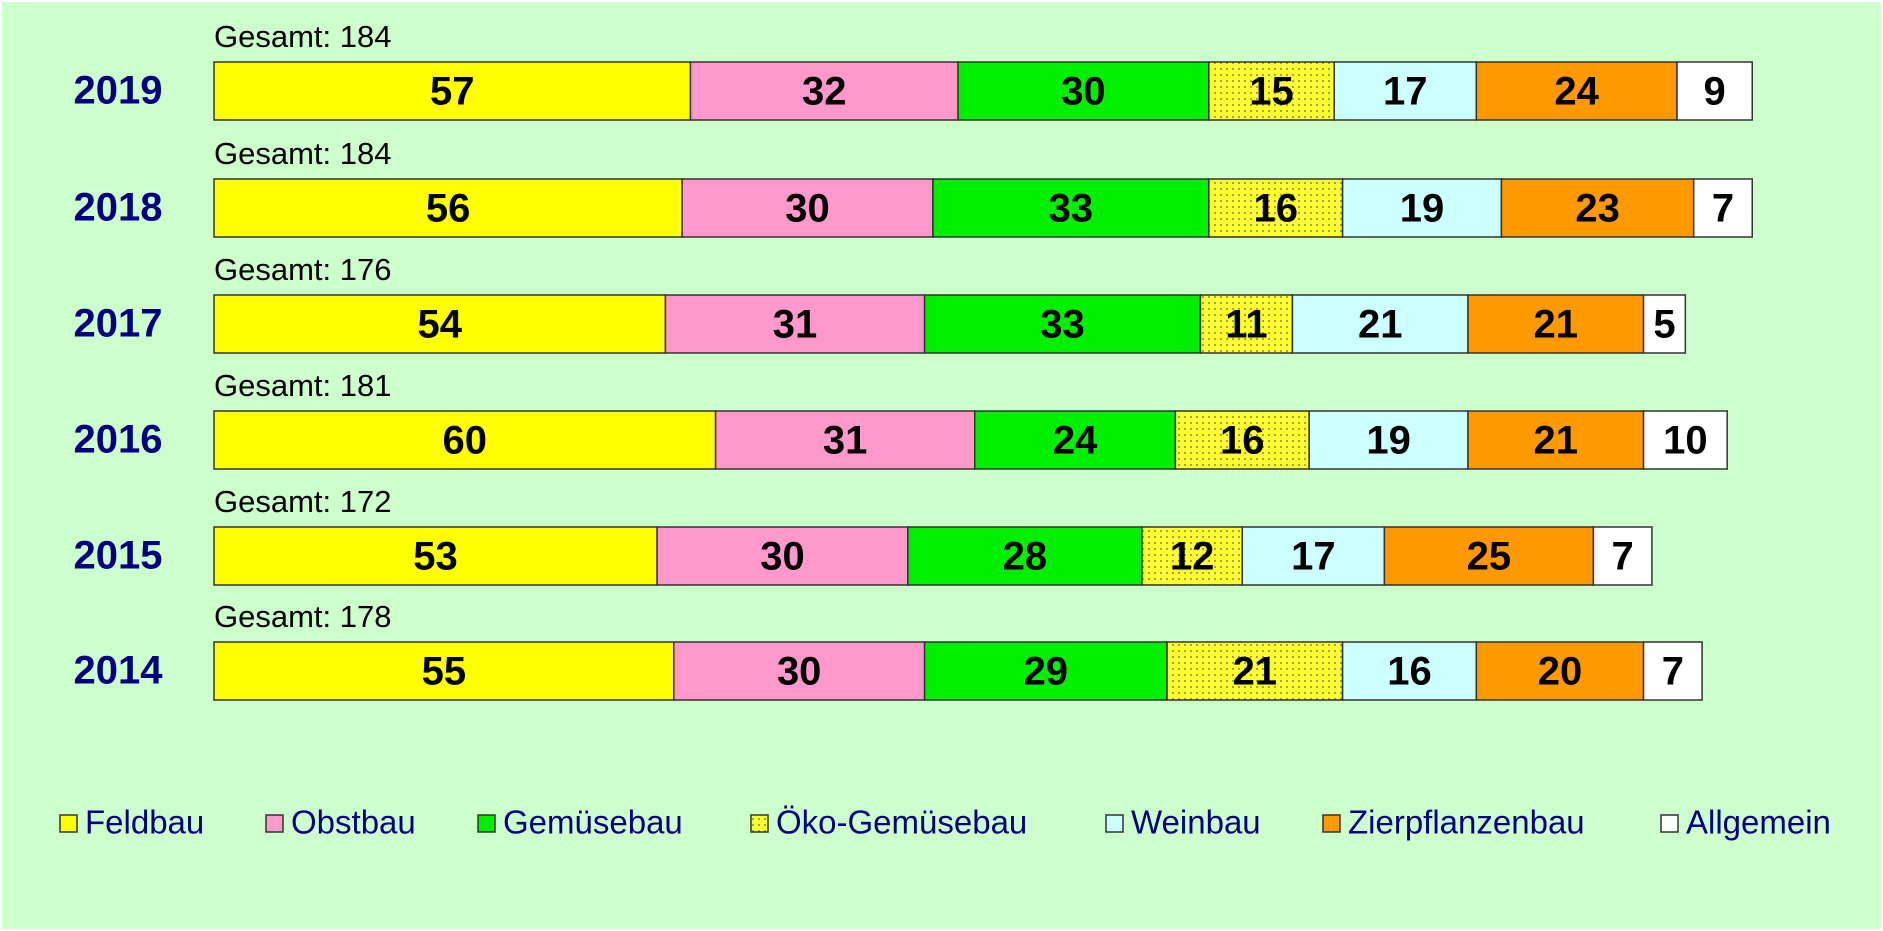 The width and height of the screenshot is (1883, 931). I want to click on value-label: 15, so click(1271, 92).